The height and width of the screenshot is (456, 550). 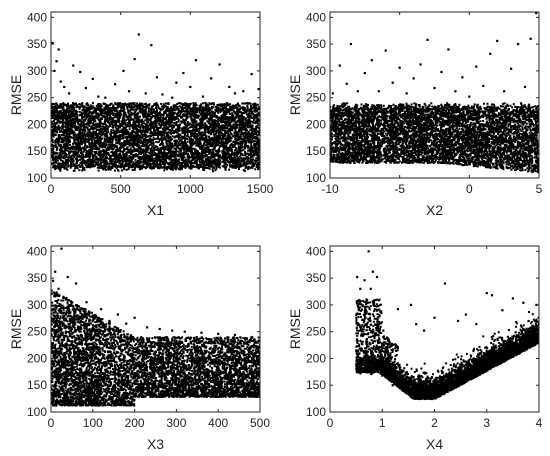 I want to click on x-tick-label: 1500, so click(x=260, y=189).